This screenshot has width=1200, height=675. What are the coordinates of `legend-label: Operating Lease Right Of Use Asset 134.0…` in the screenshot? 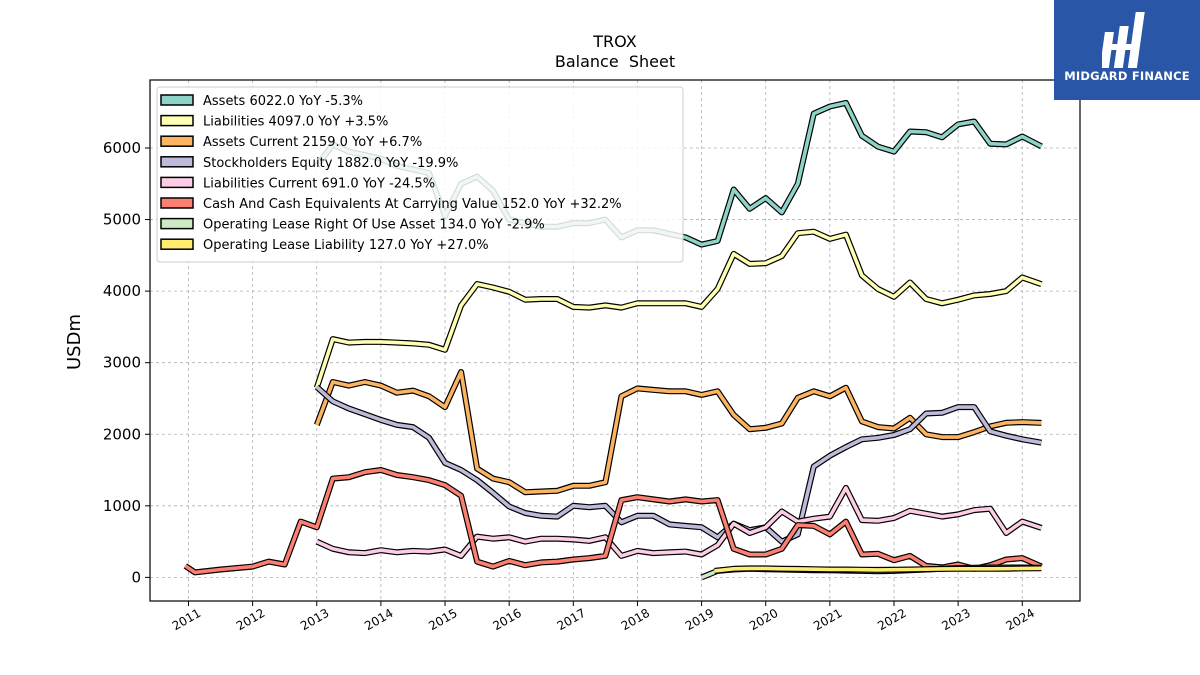 It's located at (374, 225).